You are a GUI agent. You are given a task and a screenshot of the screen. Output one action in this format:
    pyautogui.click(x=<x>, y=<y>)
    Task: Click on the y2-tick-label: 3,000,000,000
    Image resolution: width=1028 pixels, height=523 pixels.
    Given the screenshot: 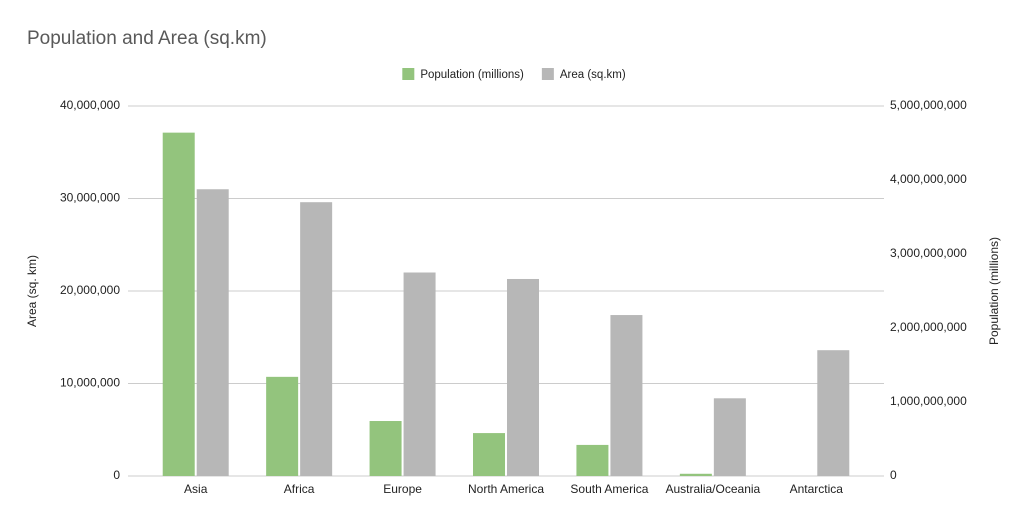 What is the action you would take?
    pyautogui.click(x=928, y=253)
    